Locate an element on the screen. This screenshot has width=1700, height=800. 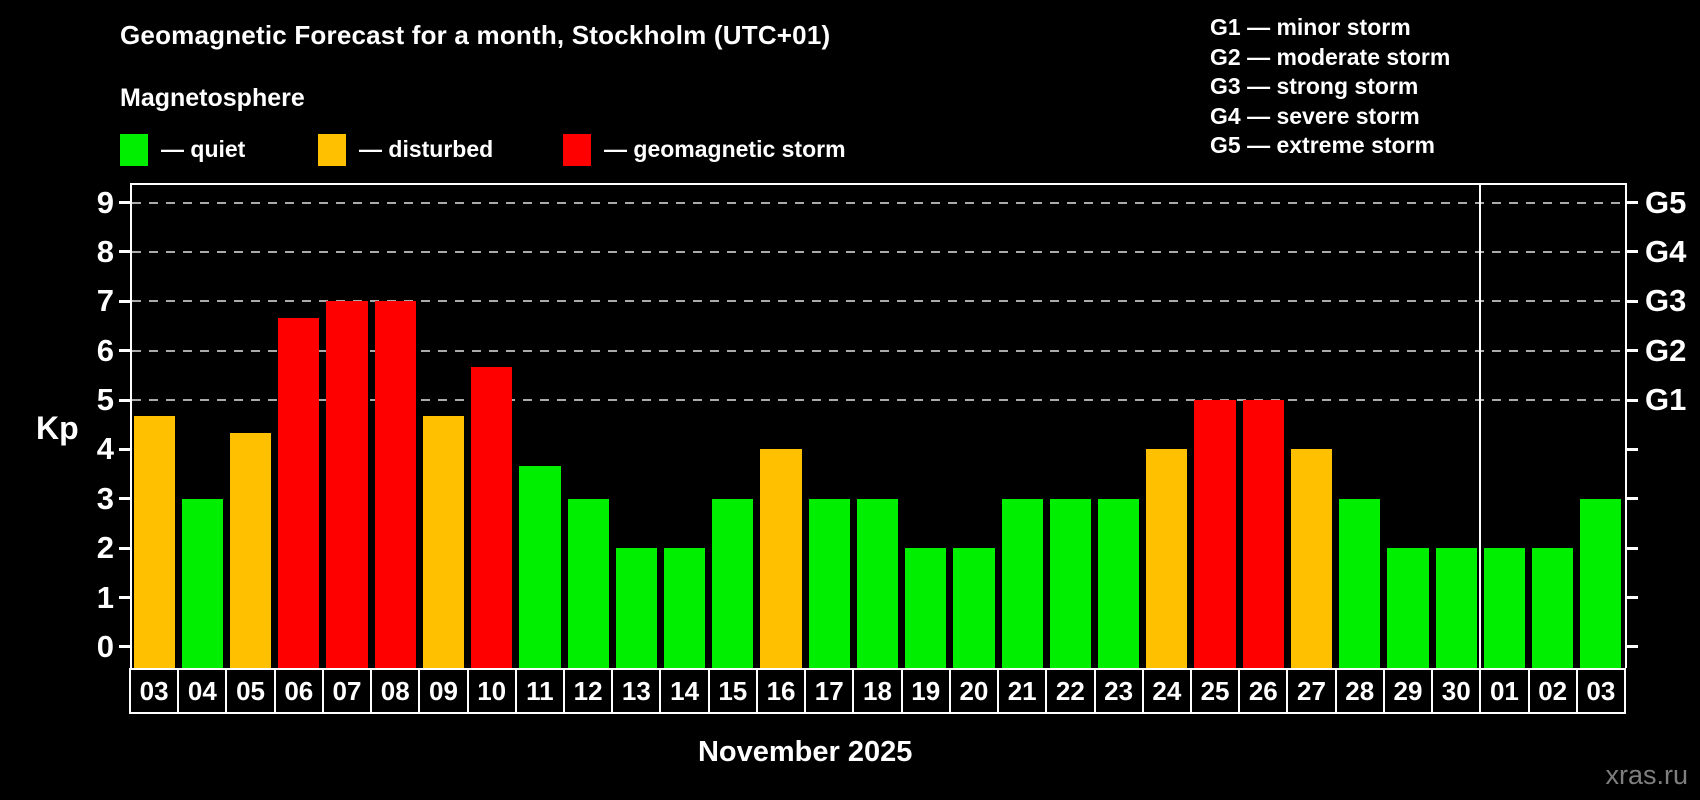
y-axis-label: 7 is located at coordinates (105, 301).